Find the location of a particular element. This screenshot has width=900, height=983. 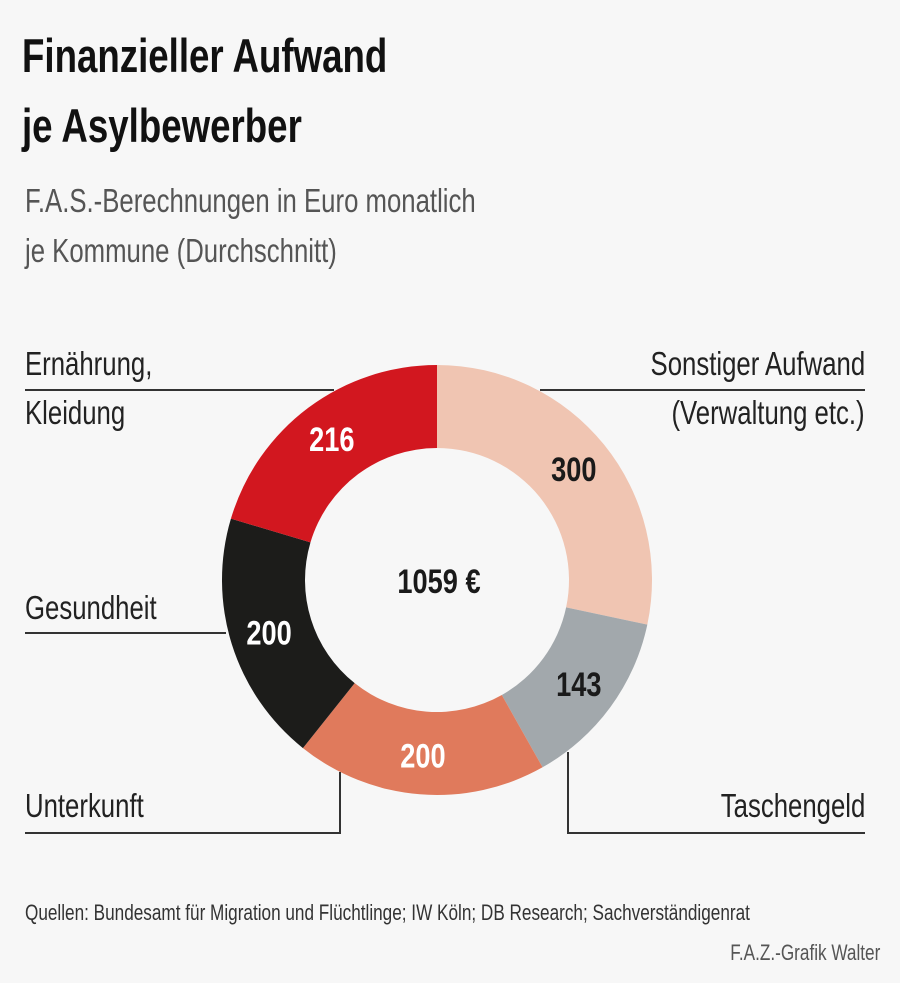

label-sonstiger-line-2: (Verwaltung etc.) is located at coordinates (768, 412).